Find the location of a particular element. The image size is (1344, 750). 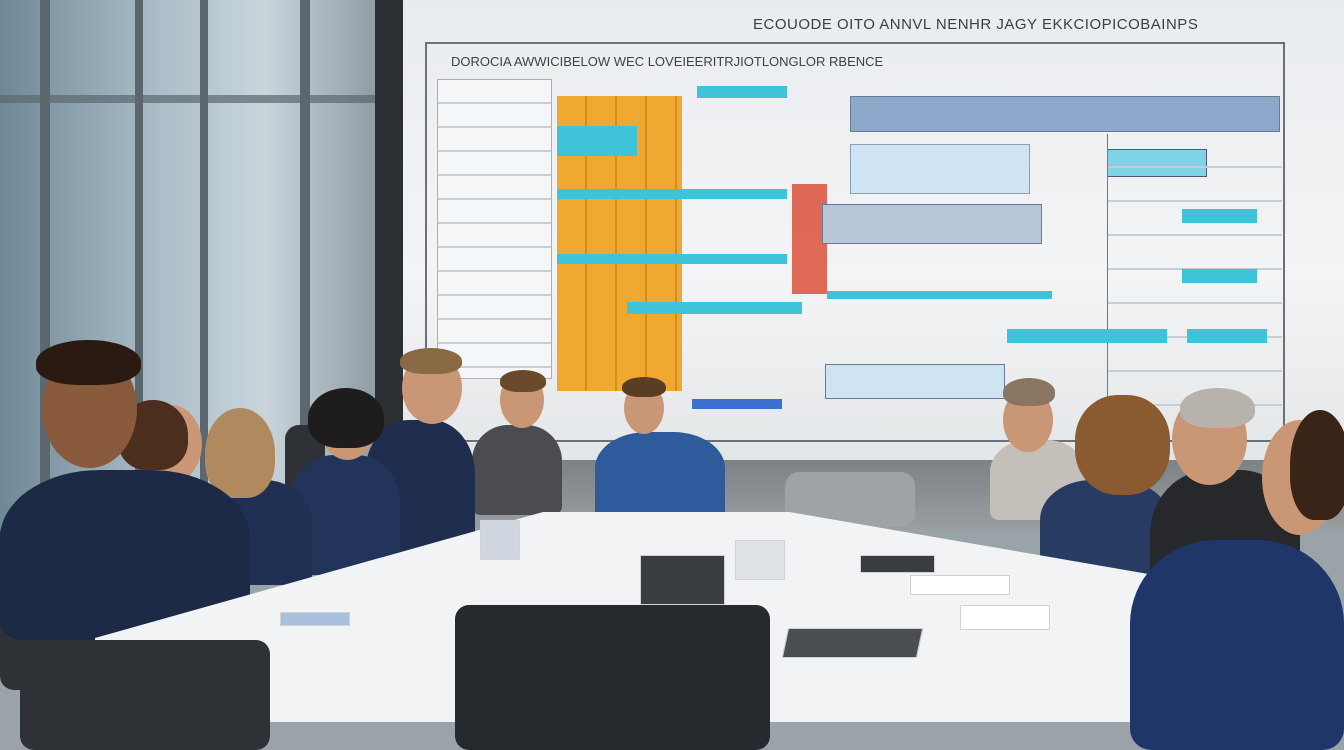

diagram-list is located at coordinates (494, 229).